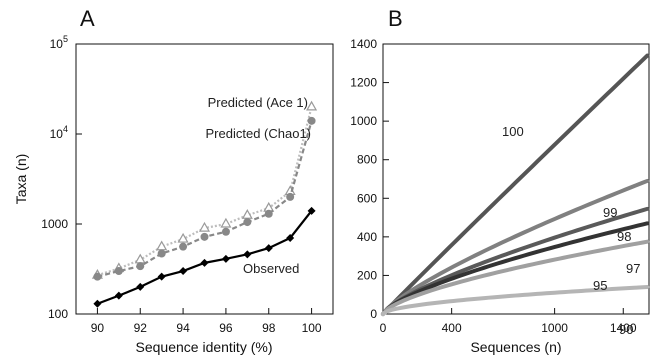  Describe the element at coordinates (363, 44) in the screenshot. I see `panel-b-y-tick-label: 1400` at that location.